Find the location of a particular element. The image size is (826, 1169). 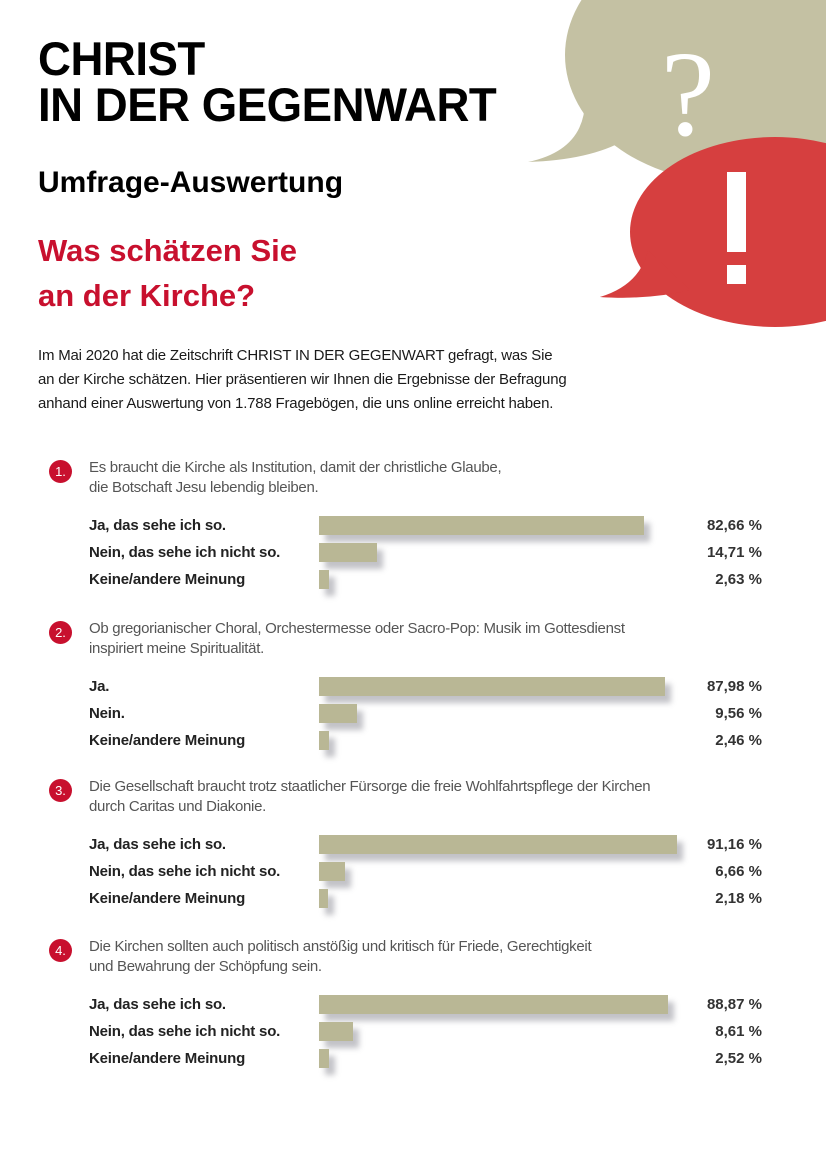

answer-percentage: 2,18 % is located at coordinates (738, 898).